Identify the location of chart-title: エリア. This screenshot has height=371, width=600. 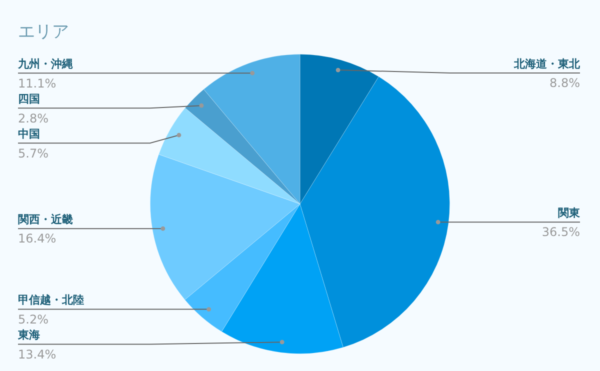
(43, 32).